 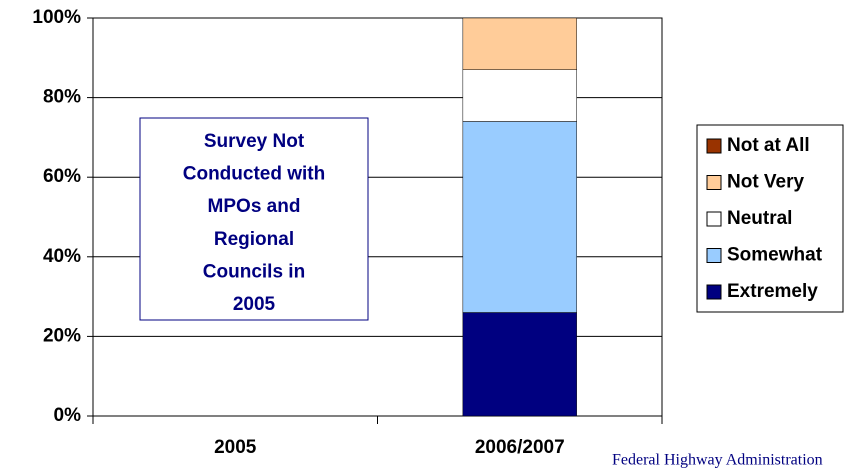 I want to click on legend-label: Not Very, so click(x=766, y=182).